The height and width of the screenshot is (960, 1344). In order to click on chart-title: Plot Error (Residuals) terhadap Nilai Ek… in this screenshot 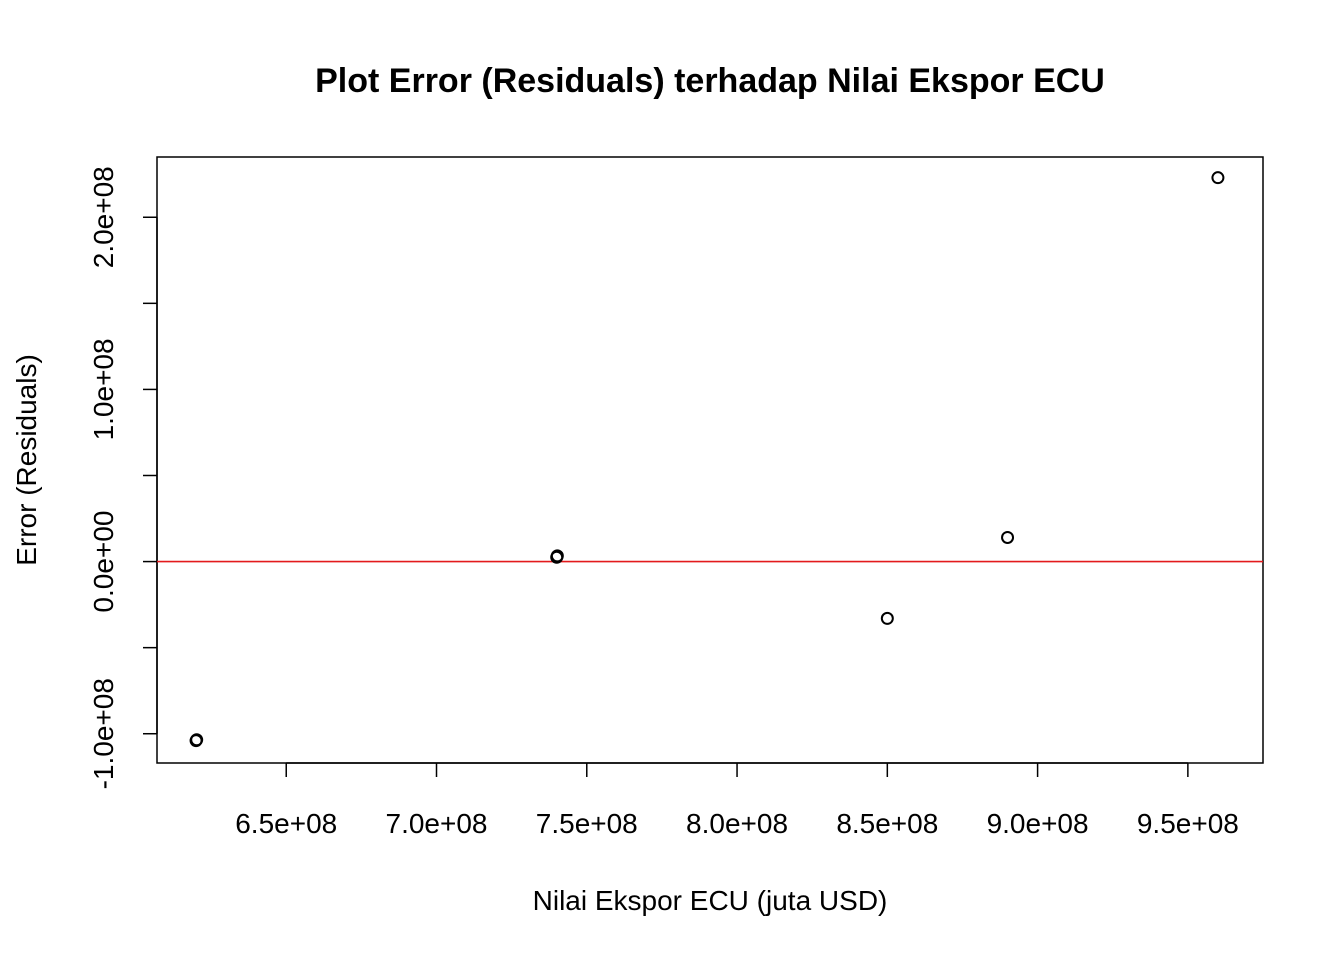, I will do `click(710, 81)`.